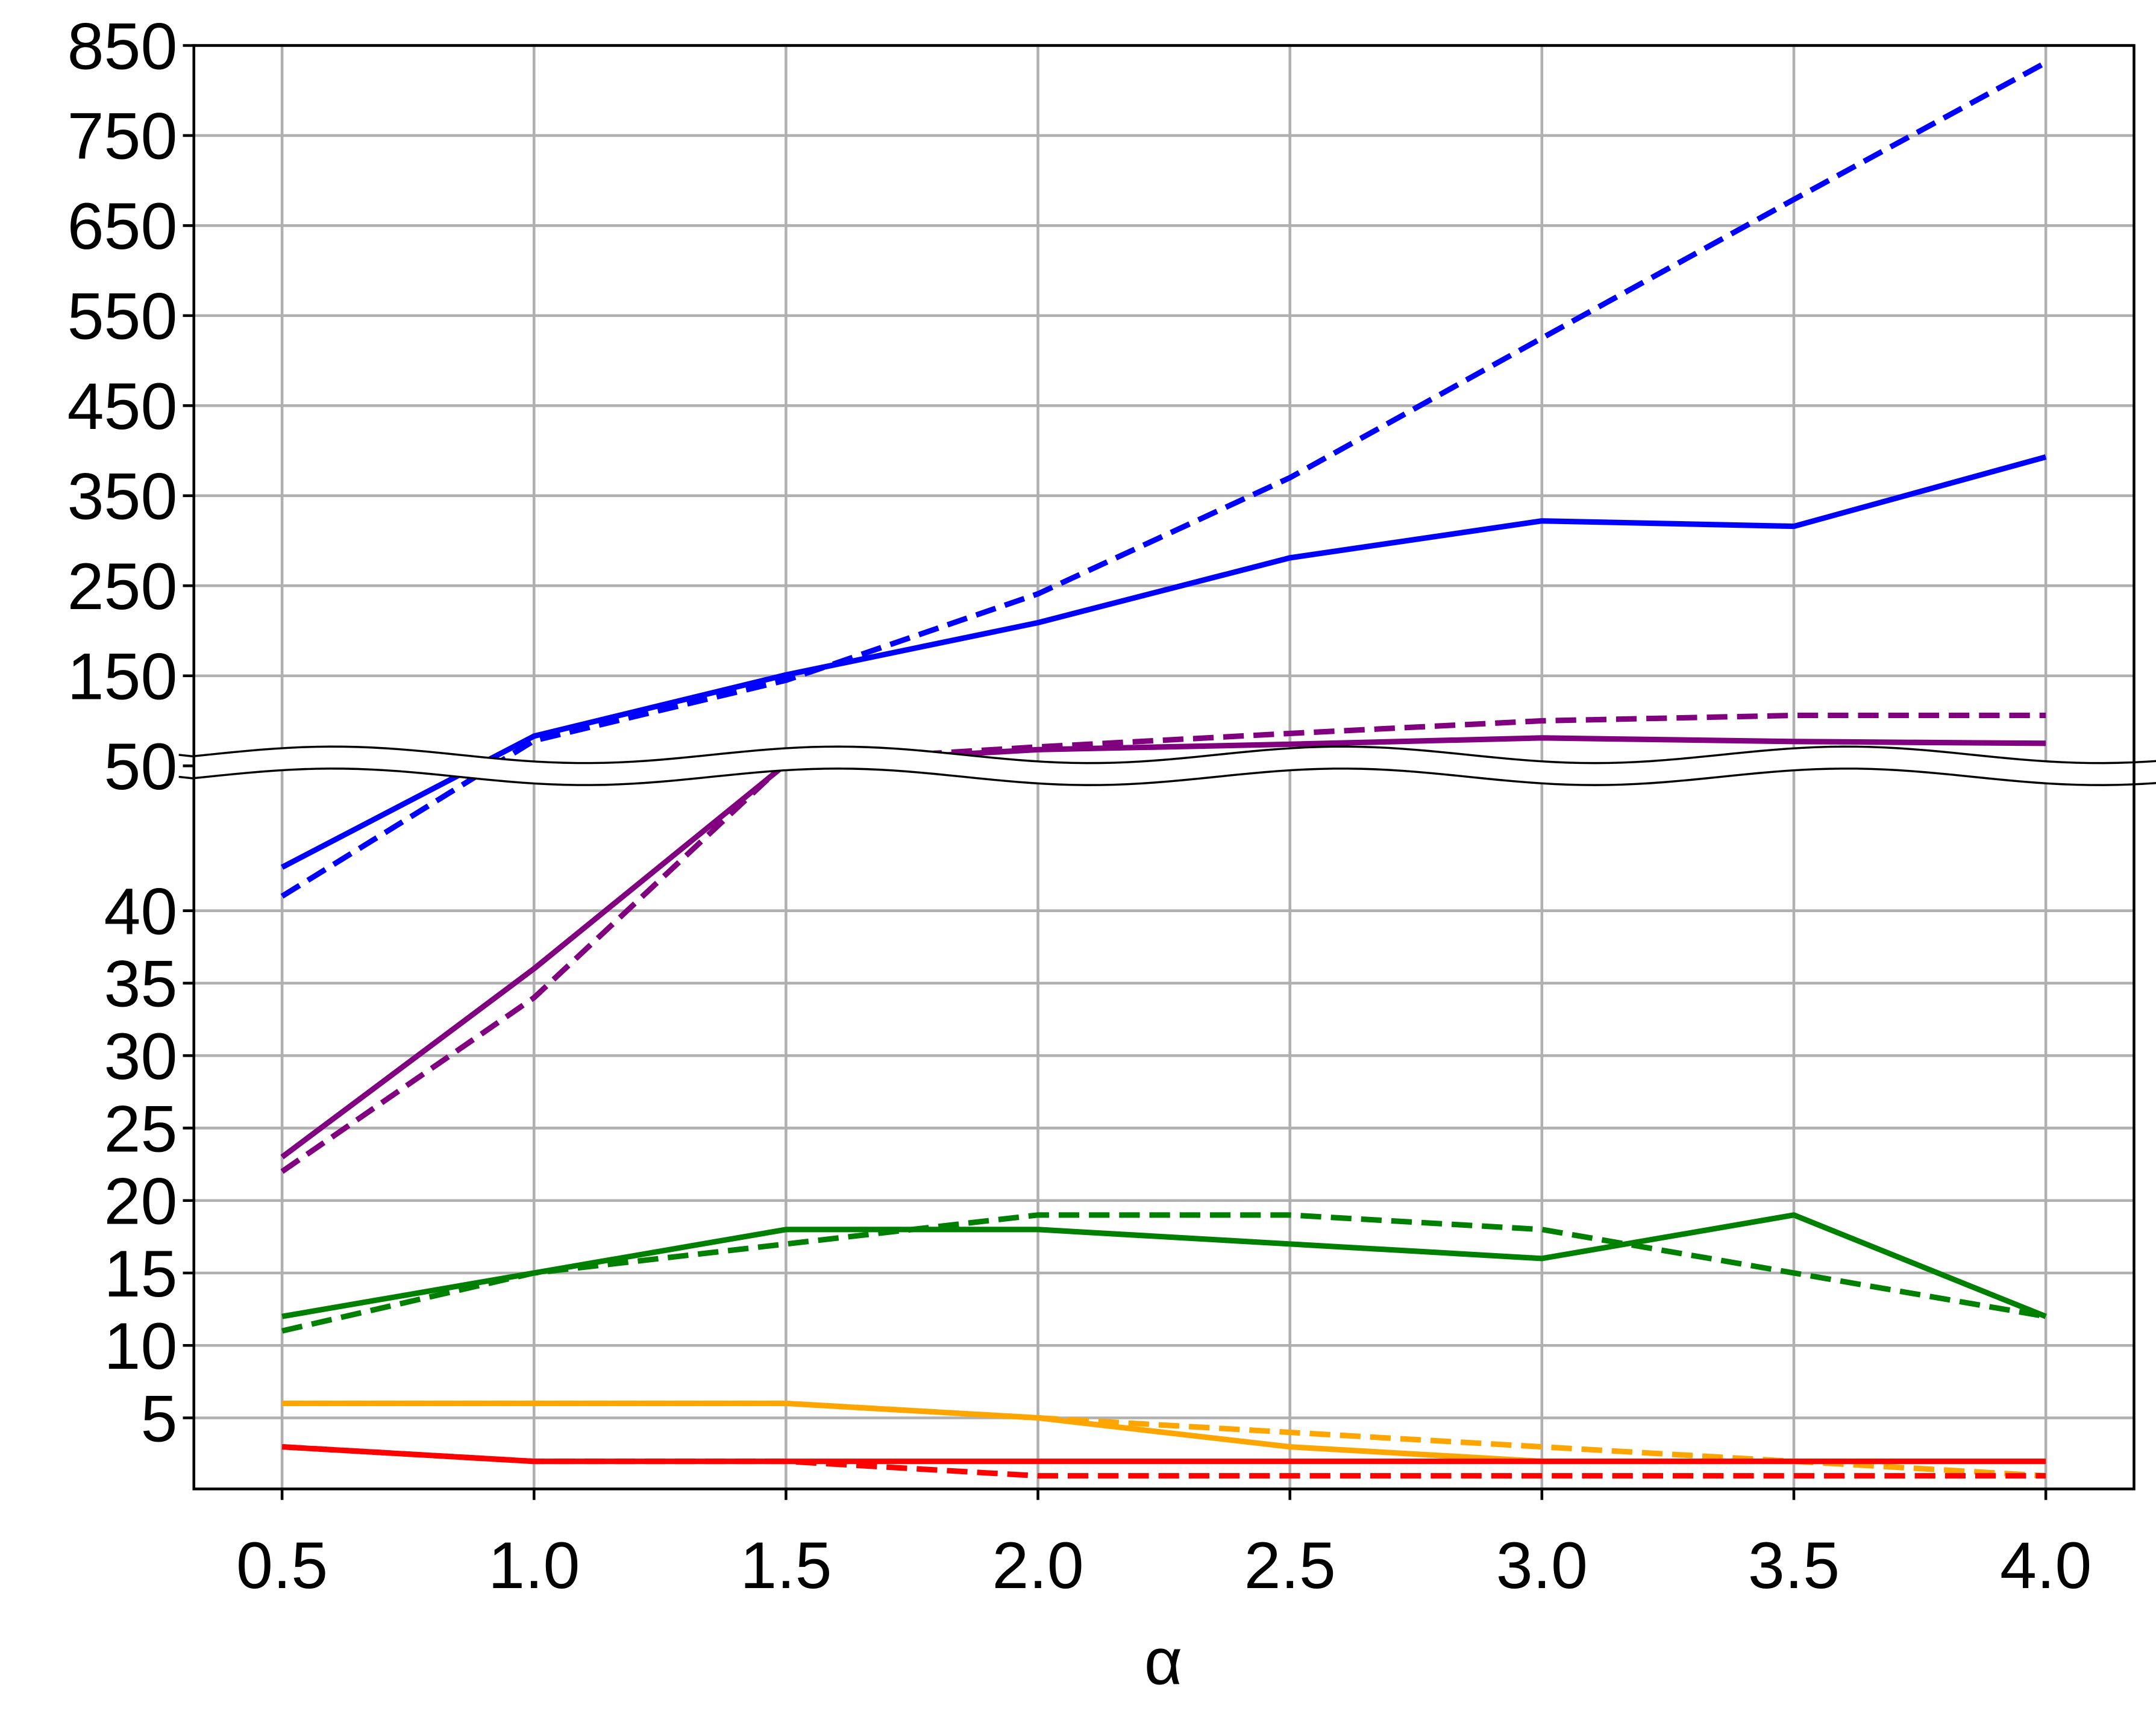 The image size is (2156, 1720). Describe the element at coordinates (122, 677) in the screenshot. I see `y-tick-label: 150` at that location.